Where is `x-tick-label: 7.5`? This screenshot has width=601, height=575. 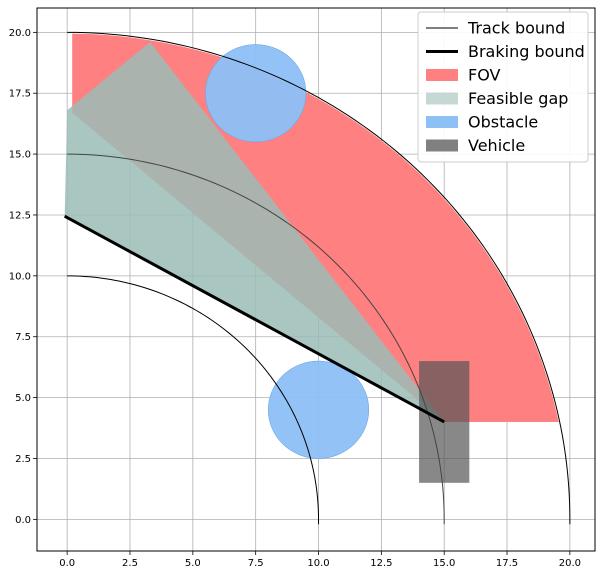 x-tick-label: 7.5 is located at coordinates (256, 563).